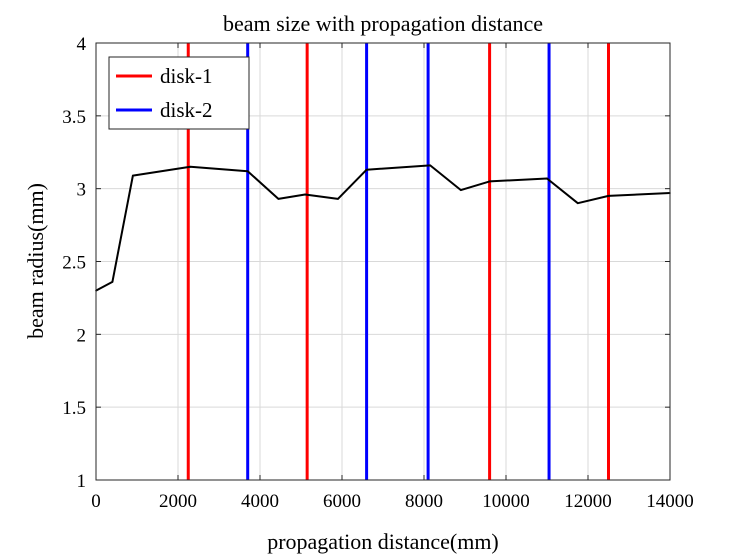 This screenshot has height=556, width=742. I want to click on x-tick-label: 14000, so click(670, 501).